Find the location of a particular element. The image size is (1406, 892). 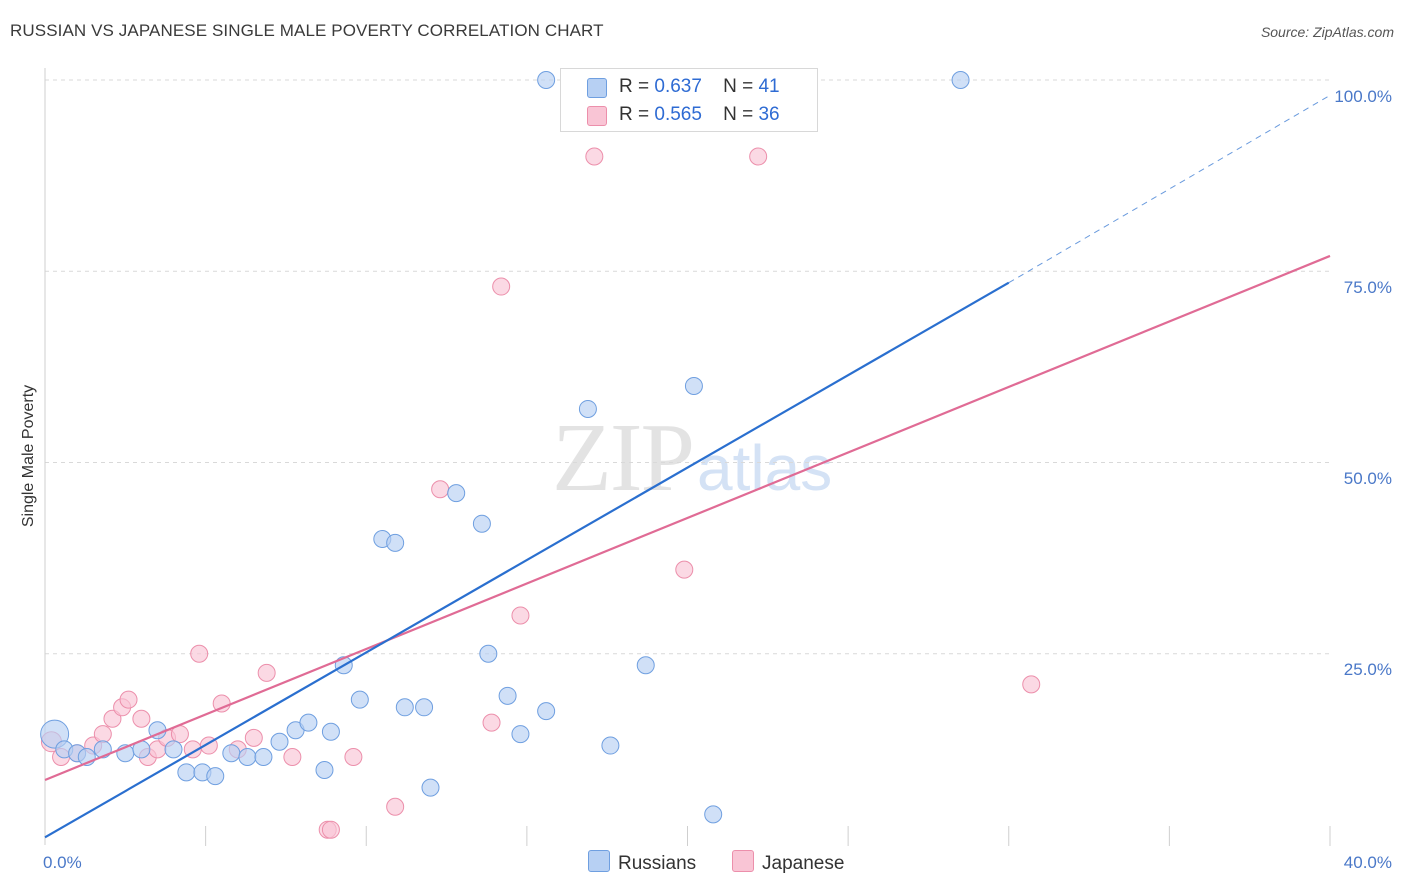

japanese-legend-swatch is located at coordinates (743, 861).